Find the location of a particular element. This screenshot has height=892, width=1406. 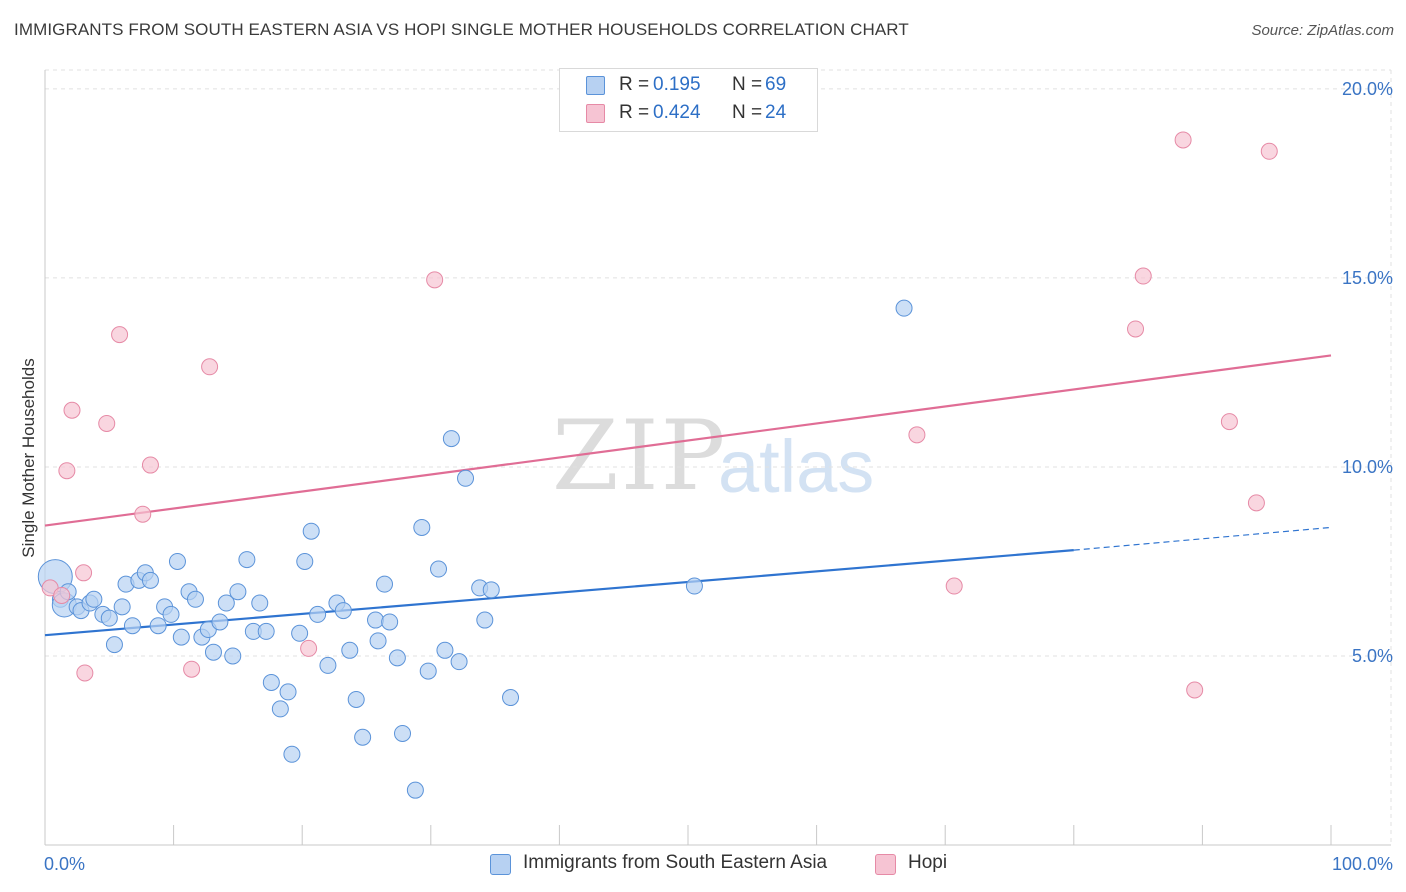

legend-r-value: 0.195 is located at coordinates (677, 84).